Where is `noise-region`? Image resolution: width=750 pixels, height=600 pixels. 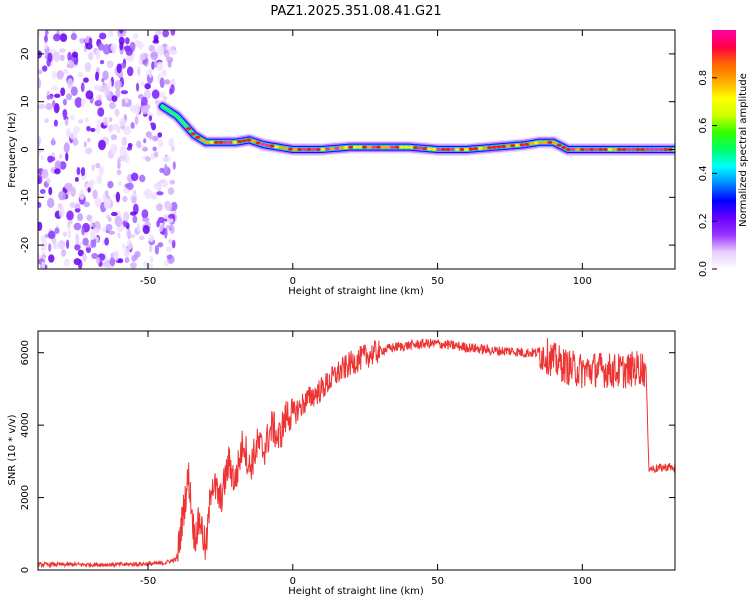
noise-region is located at coordinates (108, 149).